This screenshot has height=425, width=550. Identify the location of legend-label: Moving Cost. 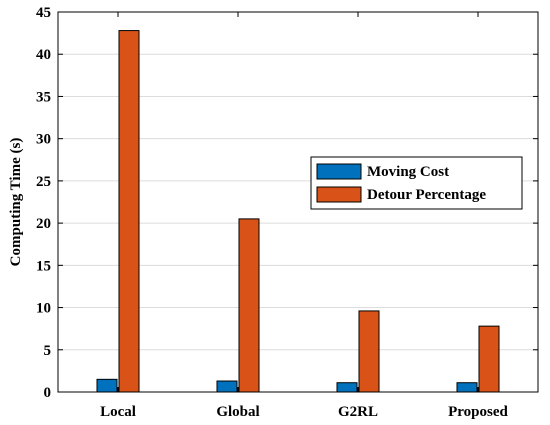
(408, 172).